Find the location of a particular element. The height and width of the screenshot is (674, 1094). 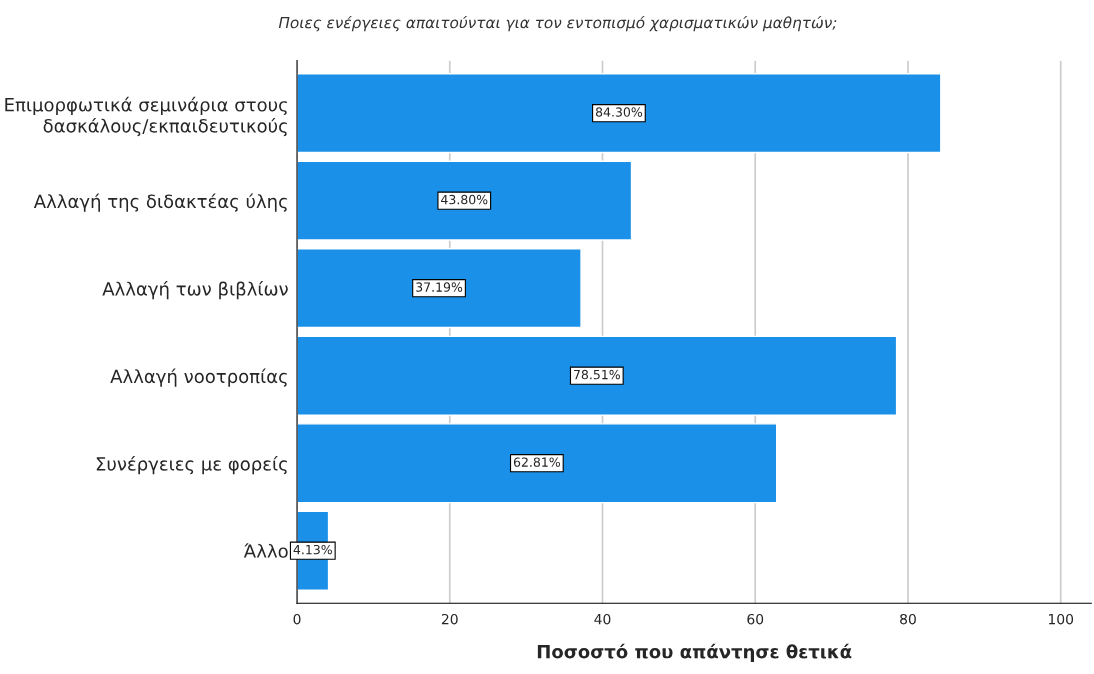

x-tick-label: 20 is located at coordinates (449, 619).